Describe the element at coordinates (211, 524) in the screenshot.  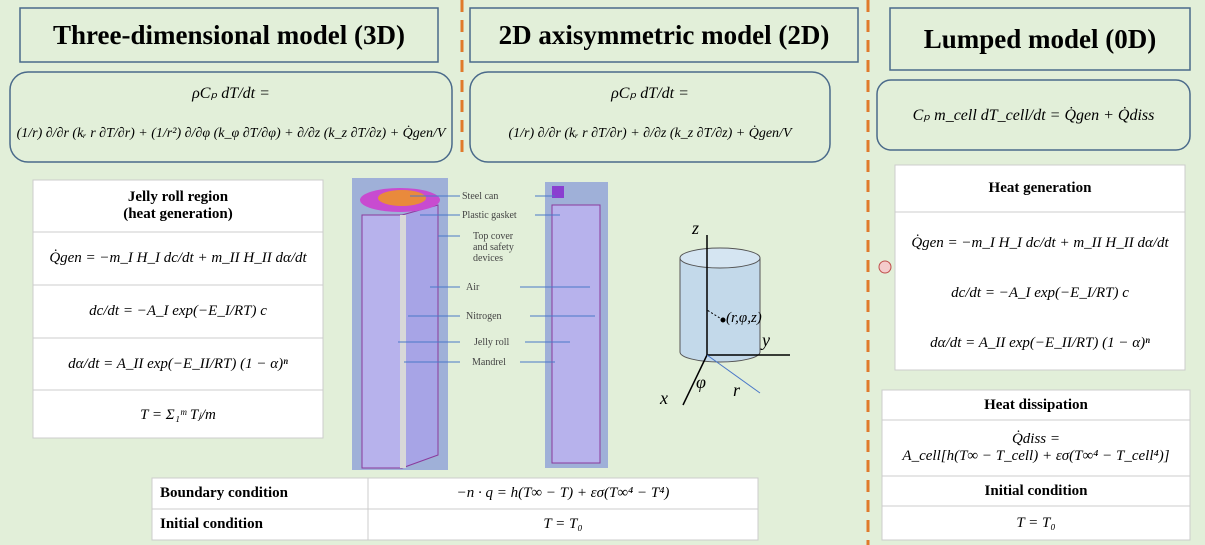
I see `table-cell: Initial condition` at that location.